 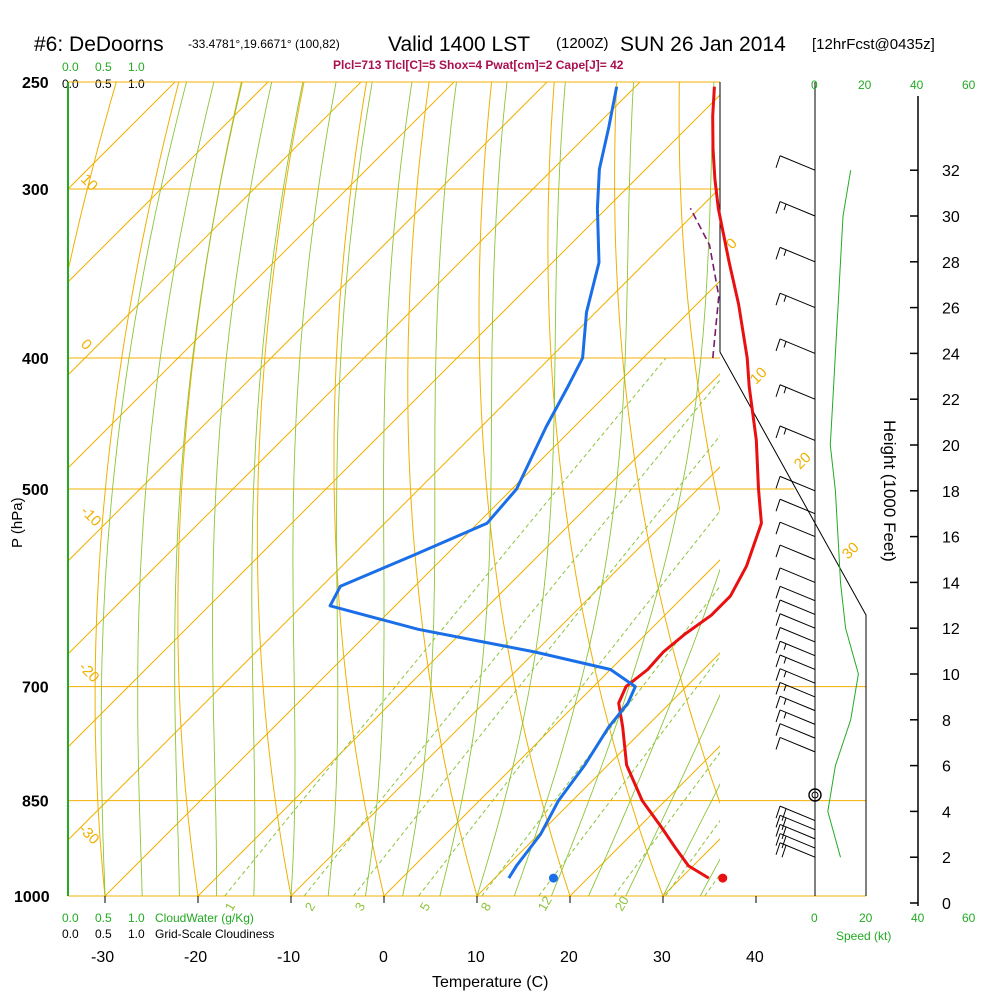 I want to click on mixing-ratio-label-6: 20, so click(x=622, y=903).